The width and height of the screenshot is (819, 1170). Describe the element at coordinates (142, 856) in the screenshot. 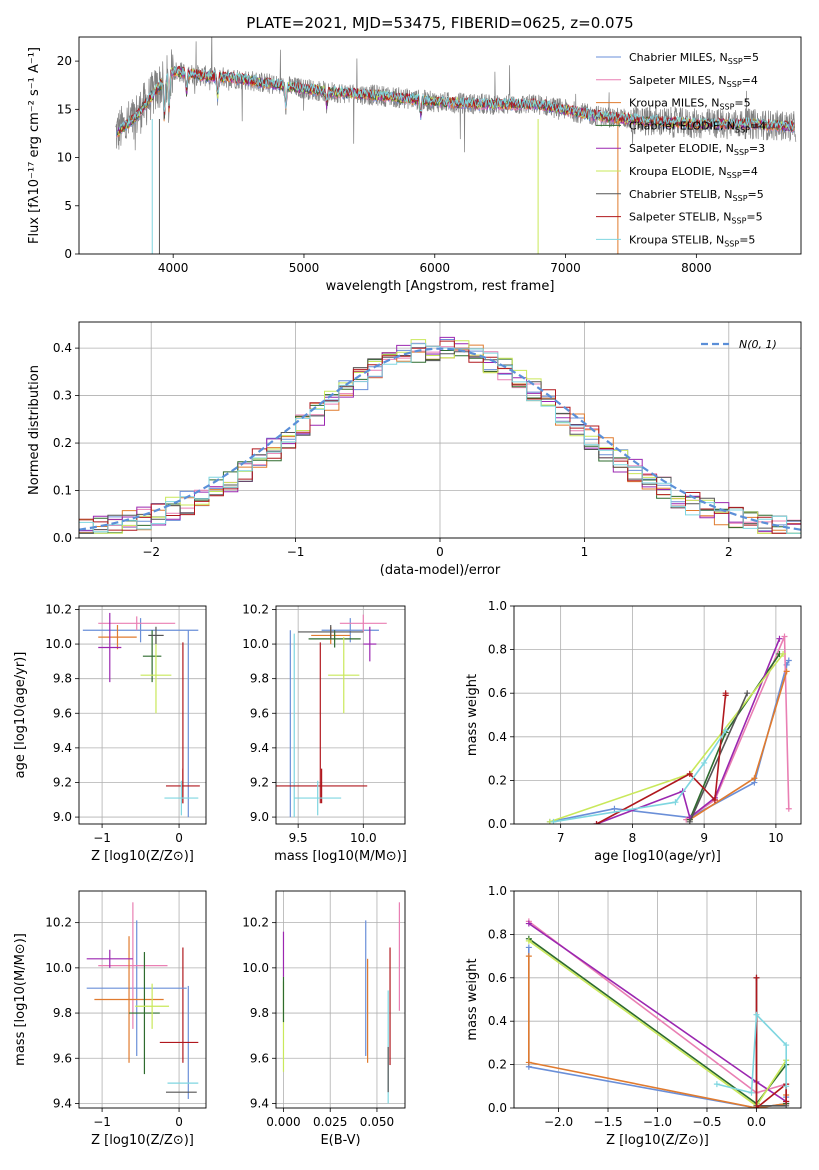

I see `x-axis-label: Z [log10(Z/Z⊙)]` at that location.